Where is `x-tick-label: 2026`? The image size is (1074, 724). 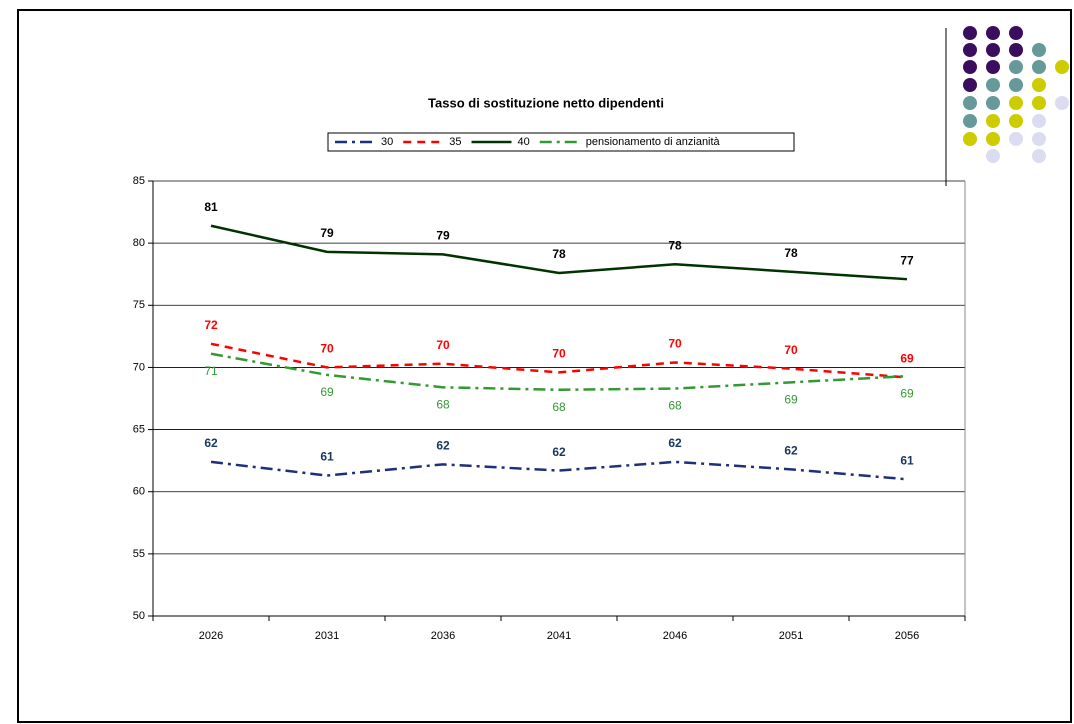
x-tick-label: 2026 is located at coordinates (211, 636).